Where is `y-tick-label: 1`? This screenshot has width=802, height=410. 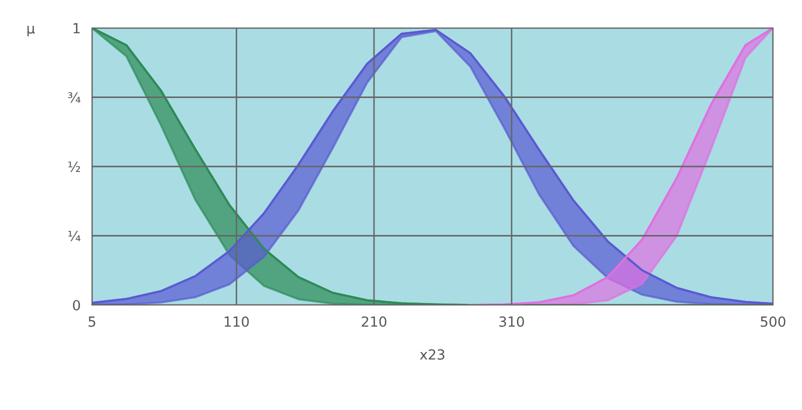 y-tick-label: 1 is located at coordinates (77, 28).